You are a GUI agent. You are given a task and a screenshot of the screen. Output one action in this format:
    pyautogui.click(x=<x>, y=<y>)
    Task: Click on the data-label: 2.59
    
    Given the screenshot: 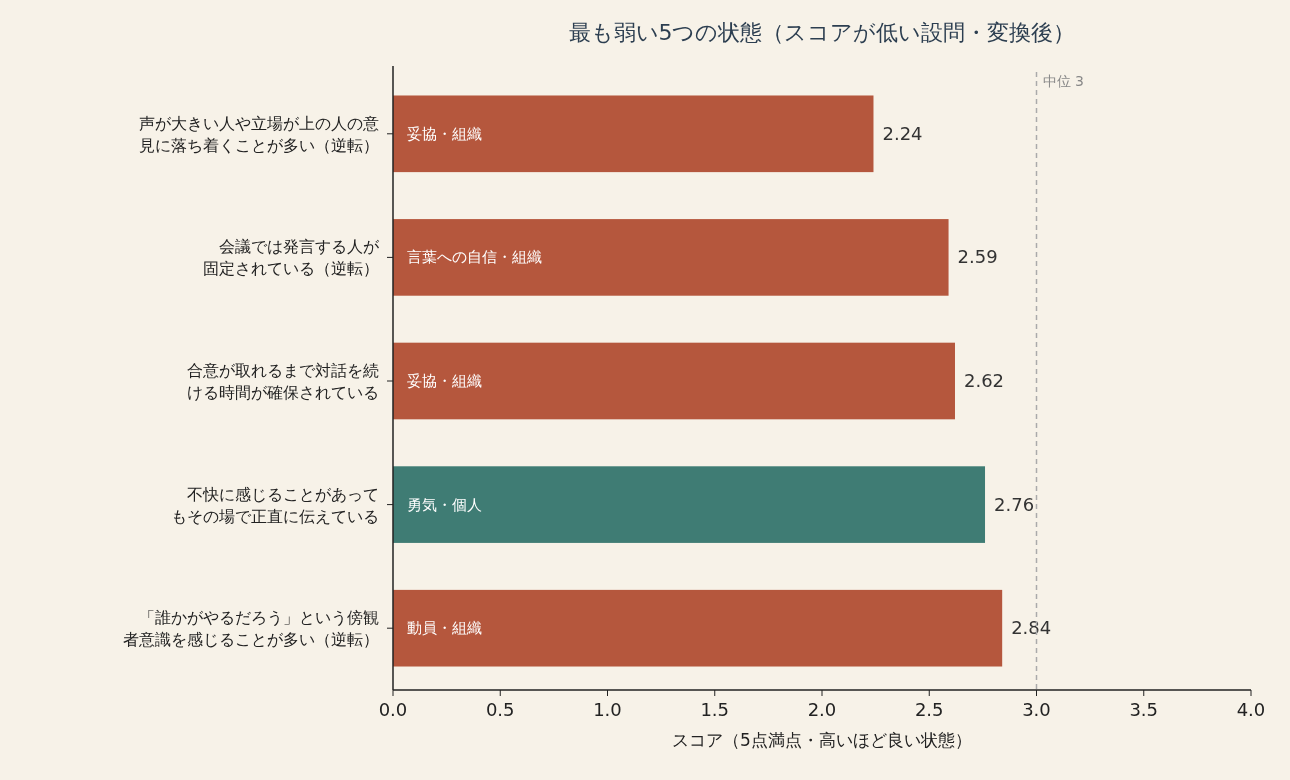 What is the action you would take?
    pyautogui.click(x=977, y=257)
    